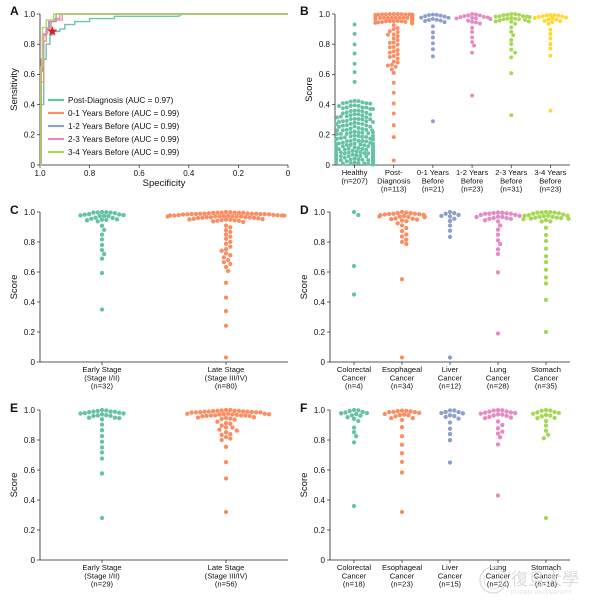 The width and height of the screenshot is (589, 605). I want to click on category-label: Cancer, so click(354, 575).